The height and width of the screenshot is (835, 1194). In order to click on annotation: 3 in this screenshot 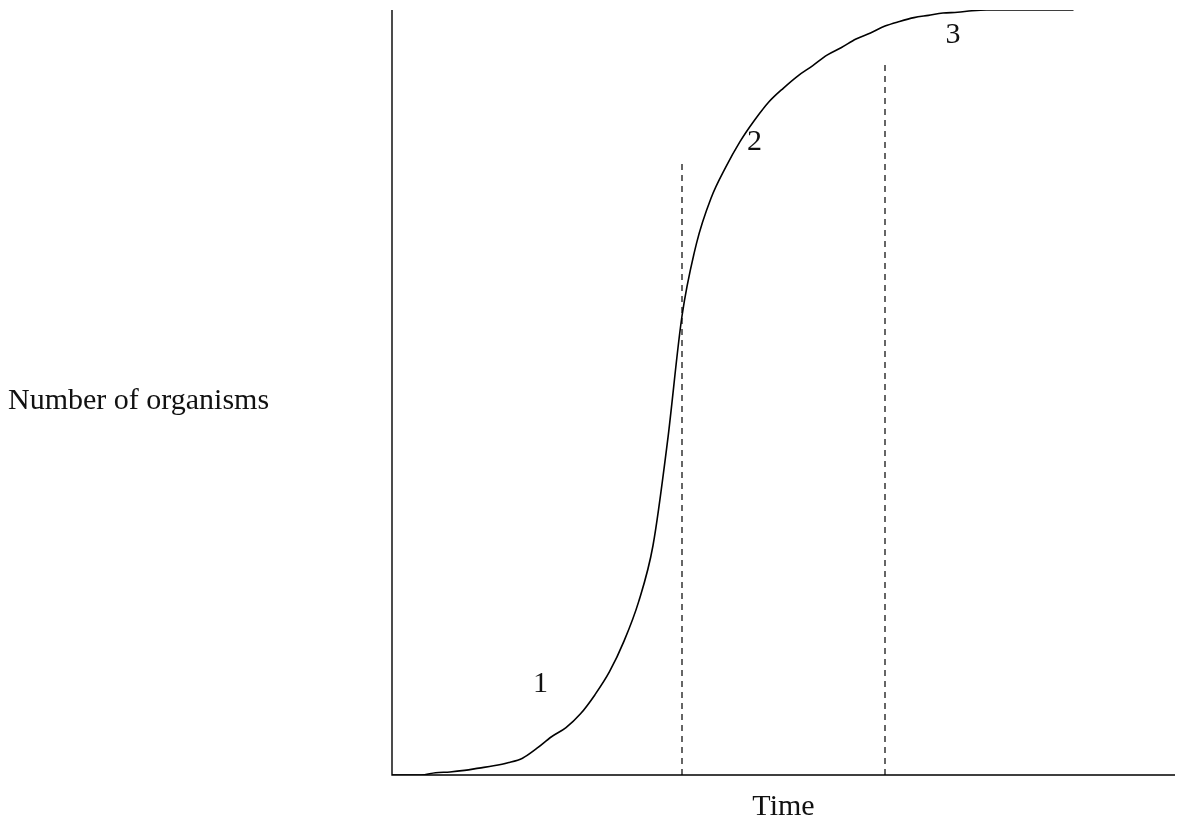, I will do `click(953, 32)`.